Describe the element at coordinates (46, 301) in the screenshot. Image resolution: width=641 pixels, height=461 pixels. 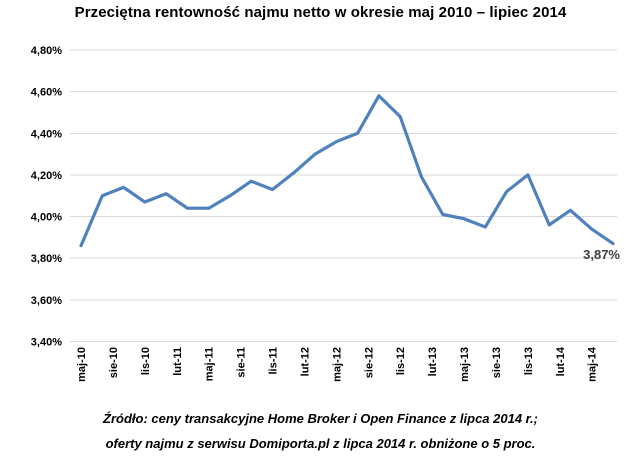
I see `y-axis-tick-label: 3,60%` at that location.